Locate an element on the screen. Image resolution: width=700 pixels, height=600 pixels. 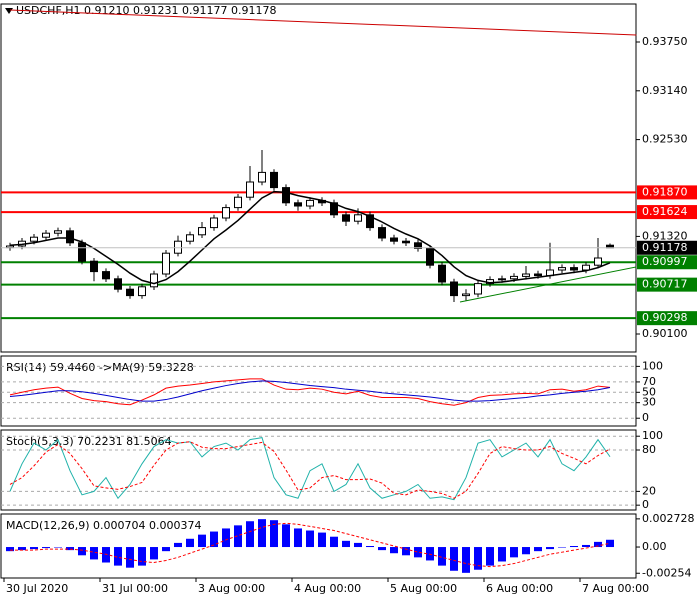
x-tick-label: 6 Aug 00:00 is located at coordinates (519, 588).